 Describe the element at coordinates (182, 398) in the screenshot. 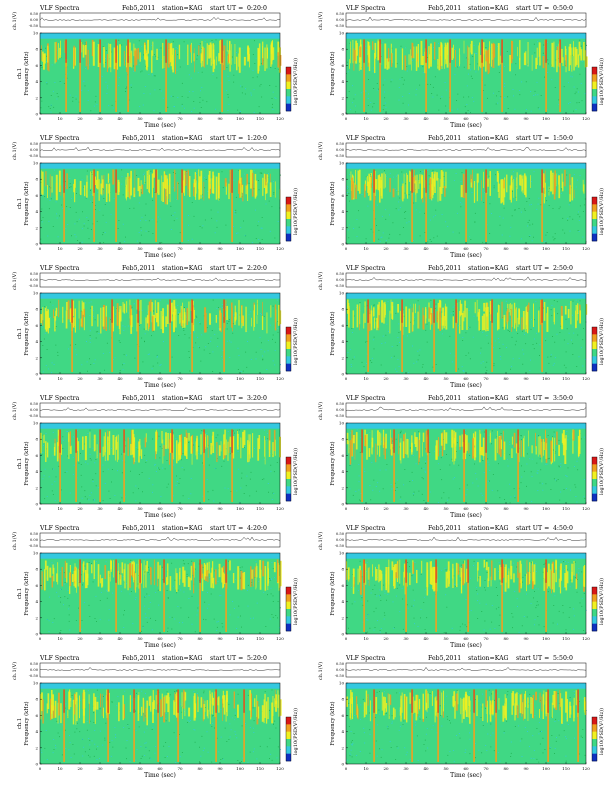

I see `header-station: station=KAG` at that location.